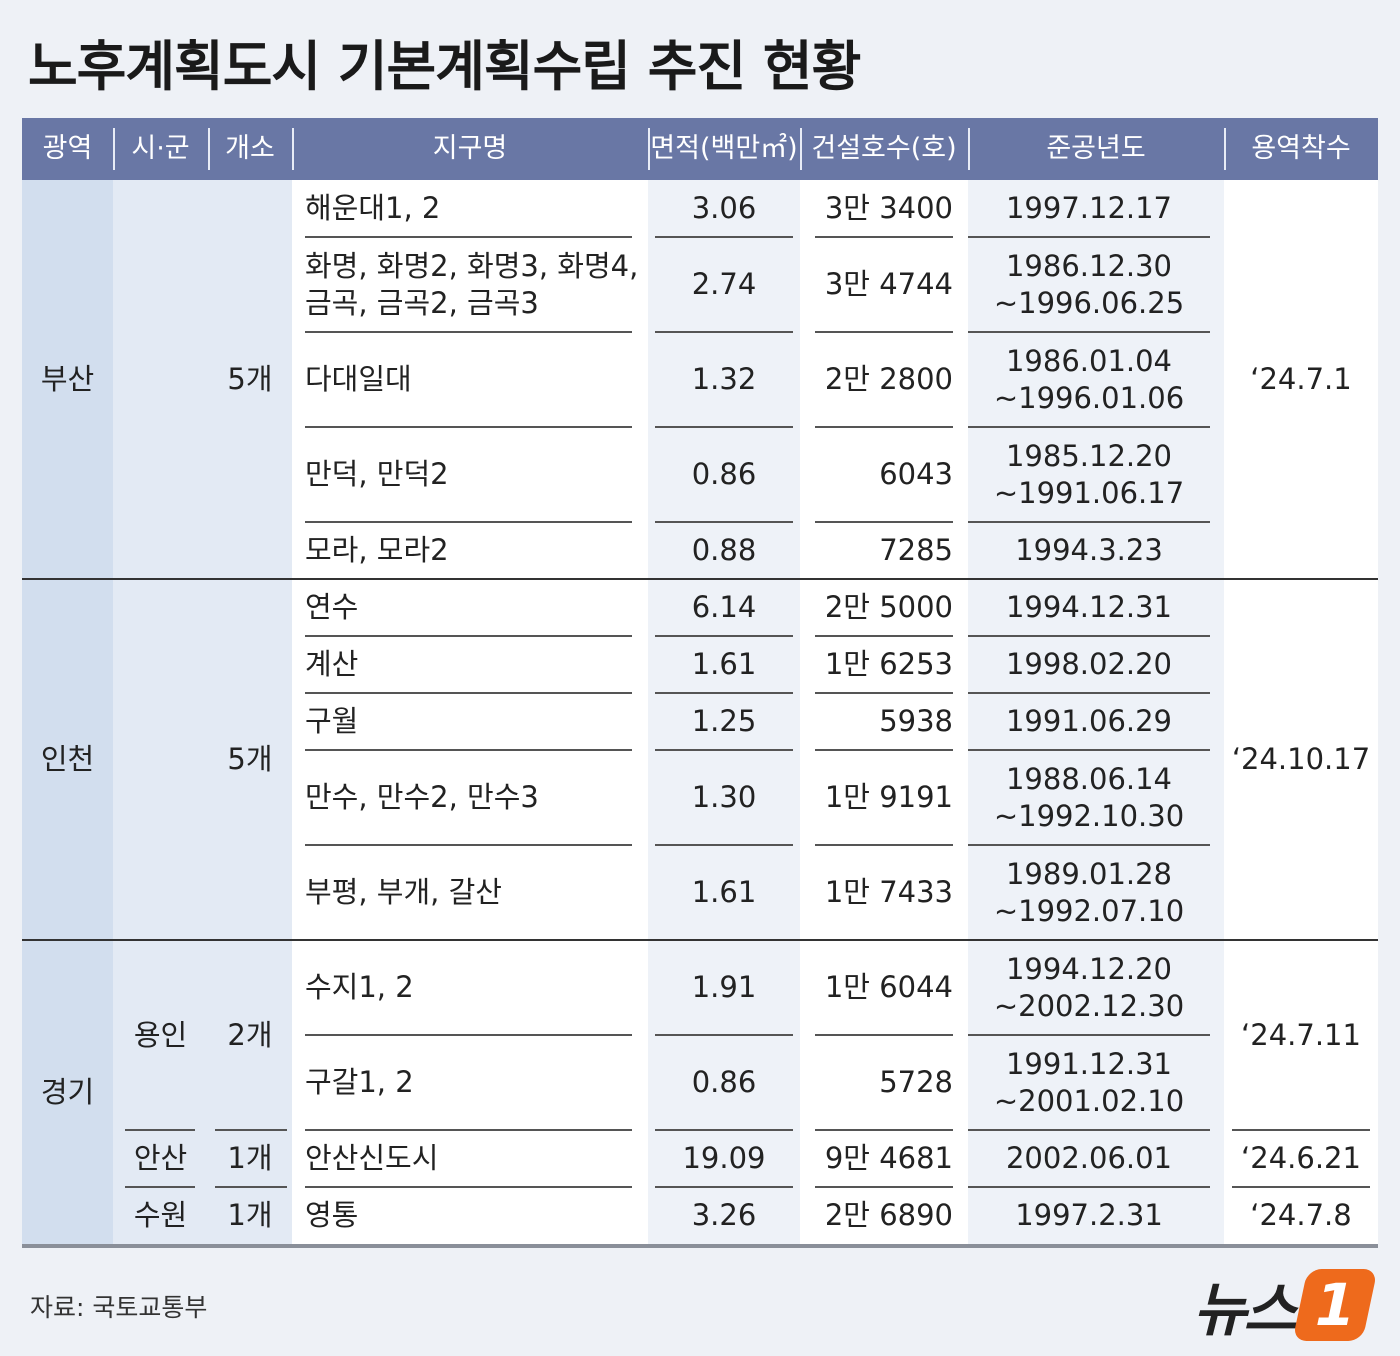 The width and height of the screenshot is (1400, 1356). Describe the element at coordinates (888, 379) in the screenshot. I see `units: 2만 2800` at that location.